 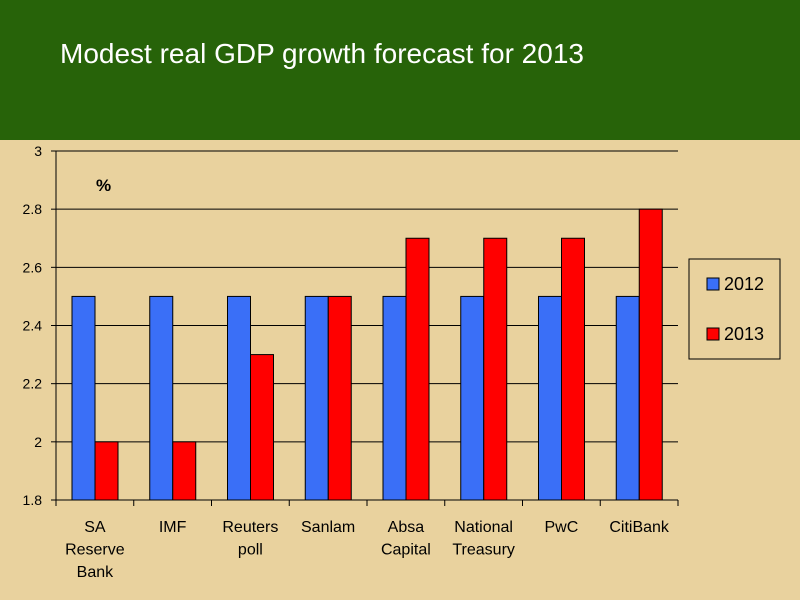 What do you see at coordinates (328, 527) in the screenshot?
I see `x-category-label: Sanlam` at bounding box center [328, 527].